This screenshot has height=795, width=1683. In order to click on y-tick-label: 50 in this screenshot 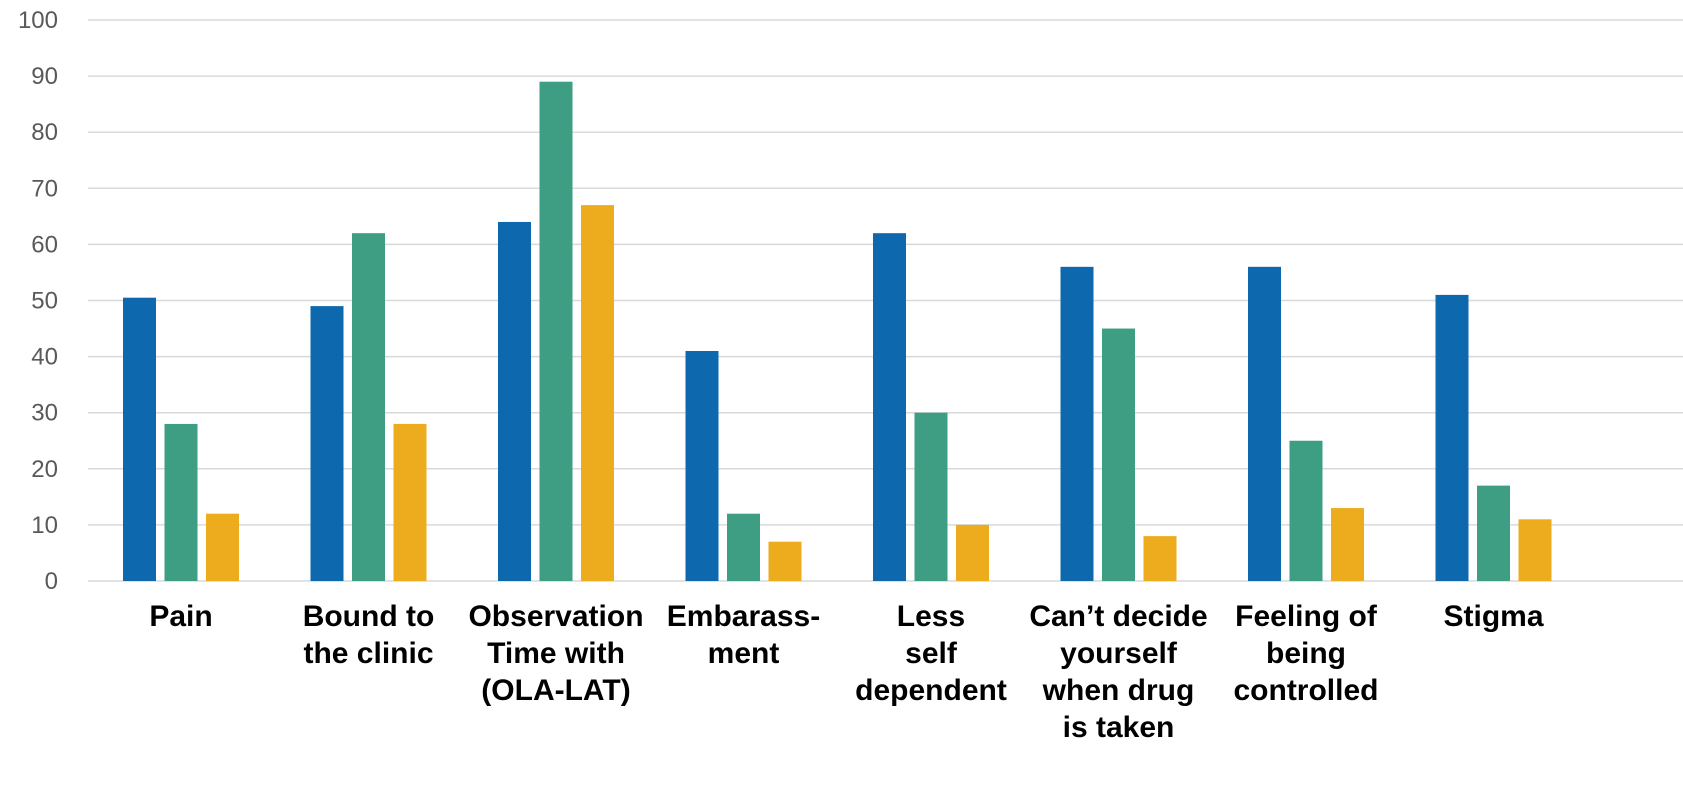, I will do `click(44, 301)`.